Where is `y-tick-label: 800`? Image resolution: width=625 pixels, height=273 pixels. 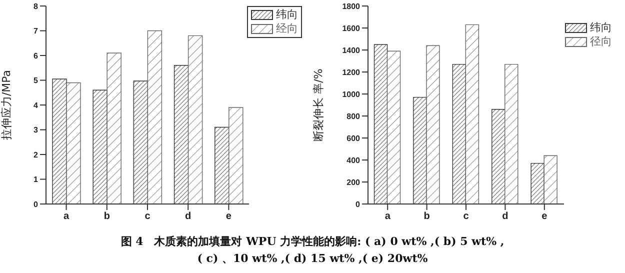 y-tick-label: 800 is located at coordinates (353, 116).